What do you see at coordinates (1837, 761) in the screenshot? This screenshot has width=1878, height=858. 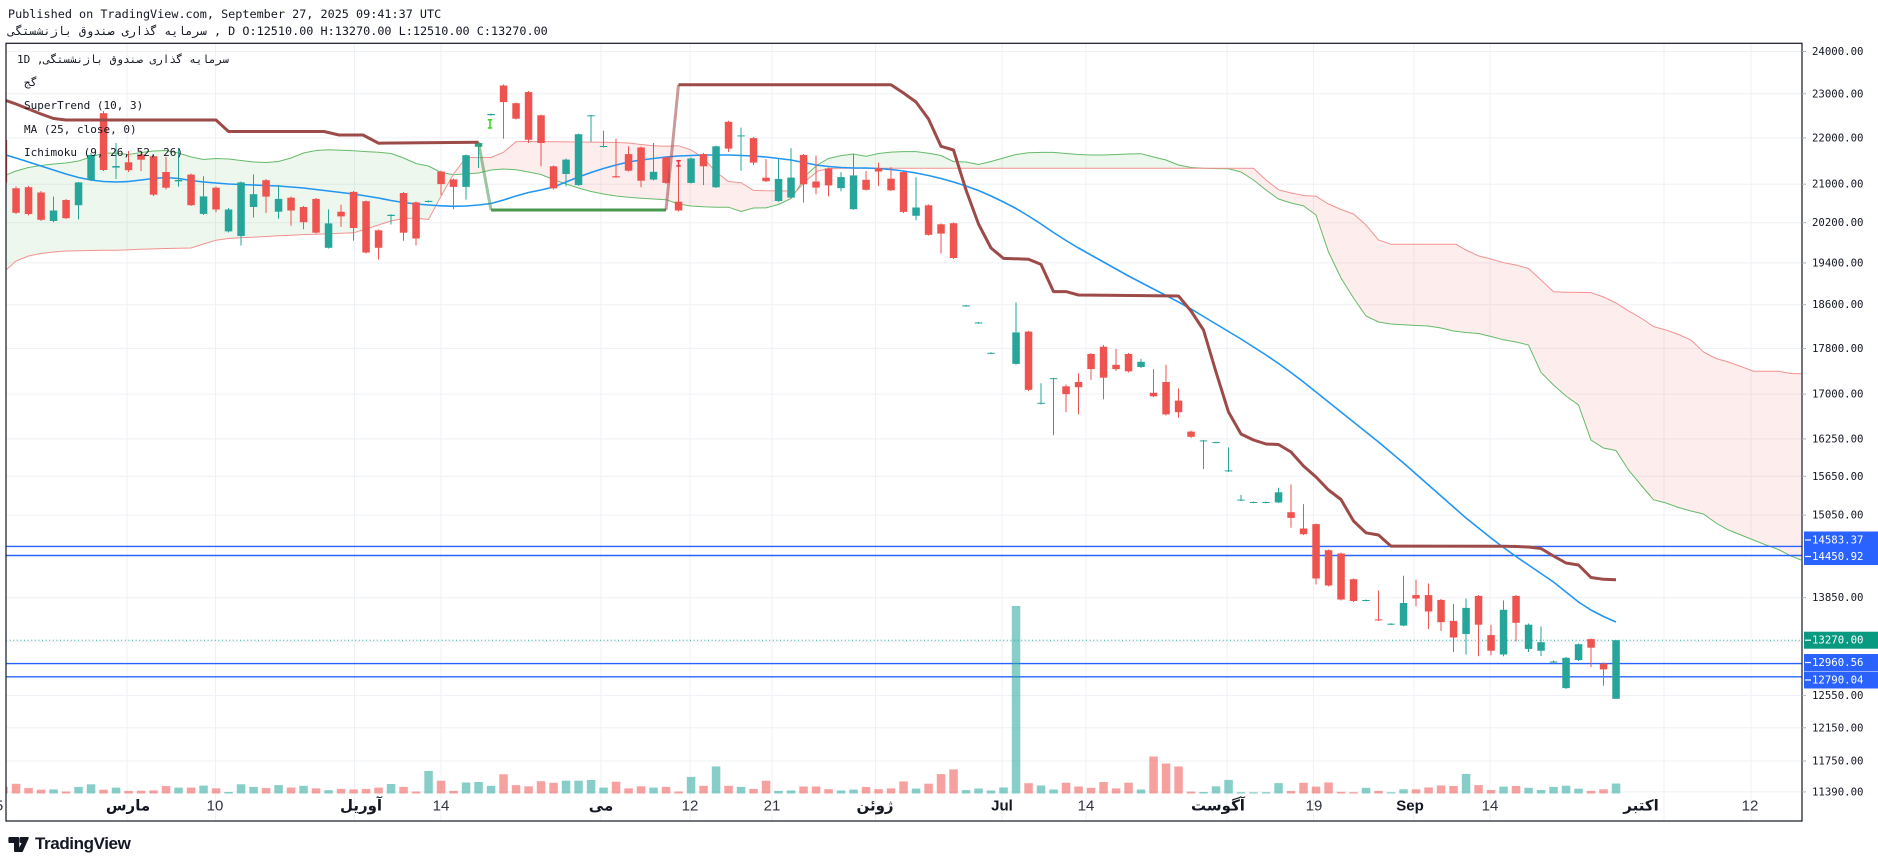 I see `price-tick-label: 11750.00` at bounding box center [1837, 761].